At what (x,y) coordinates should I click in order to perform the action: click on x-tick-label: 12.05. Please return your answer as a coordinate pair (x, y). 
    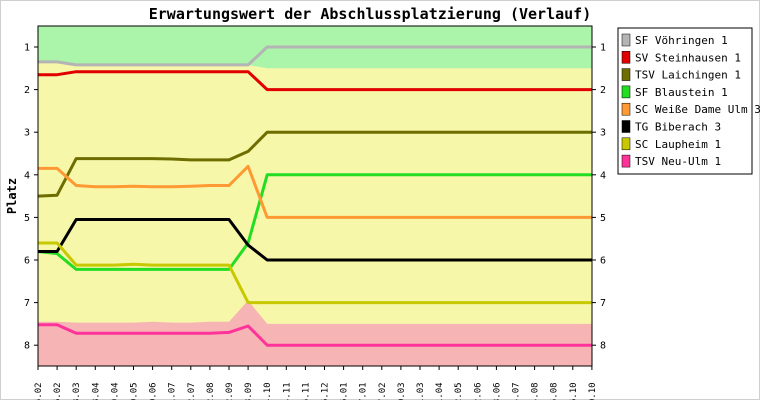
    Looking at the image, I should click on (459, 391).